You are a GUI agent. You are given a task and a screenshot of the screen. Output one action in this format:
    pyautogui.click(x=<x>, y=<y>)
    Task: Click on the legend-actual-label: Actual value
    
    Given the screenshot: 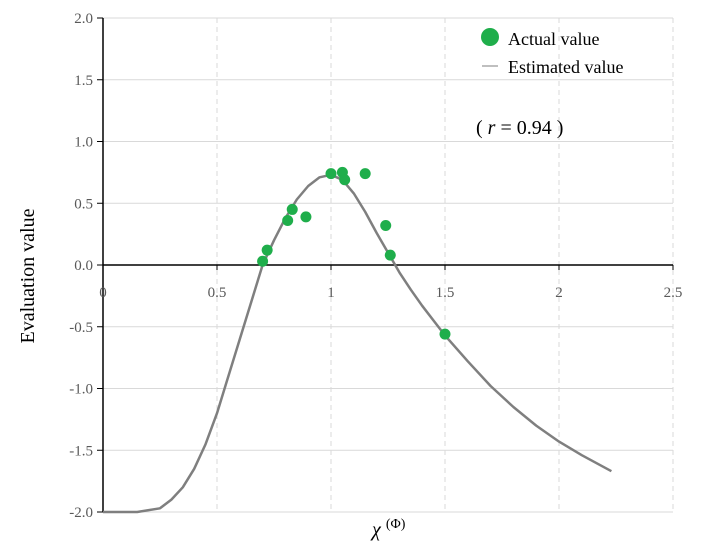 What is the action you would take?
    pyautogui.click(x=553, y=39)
    